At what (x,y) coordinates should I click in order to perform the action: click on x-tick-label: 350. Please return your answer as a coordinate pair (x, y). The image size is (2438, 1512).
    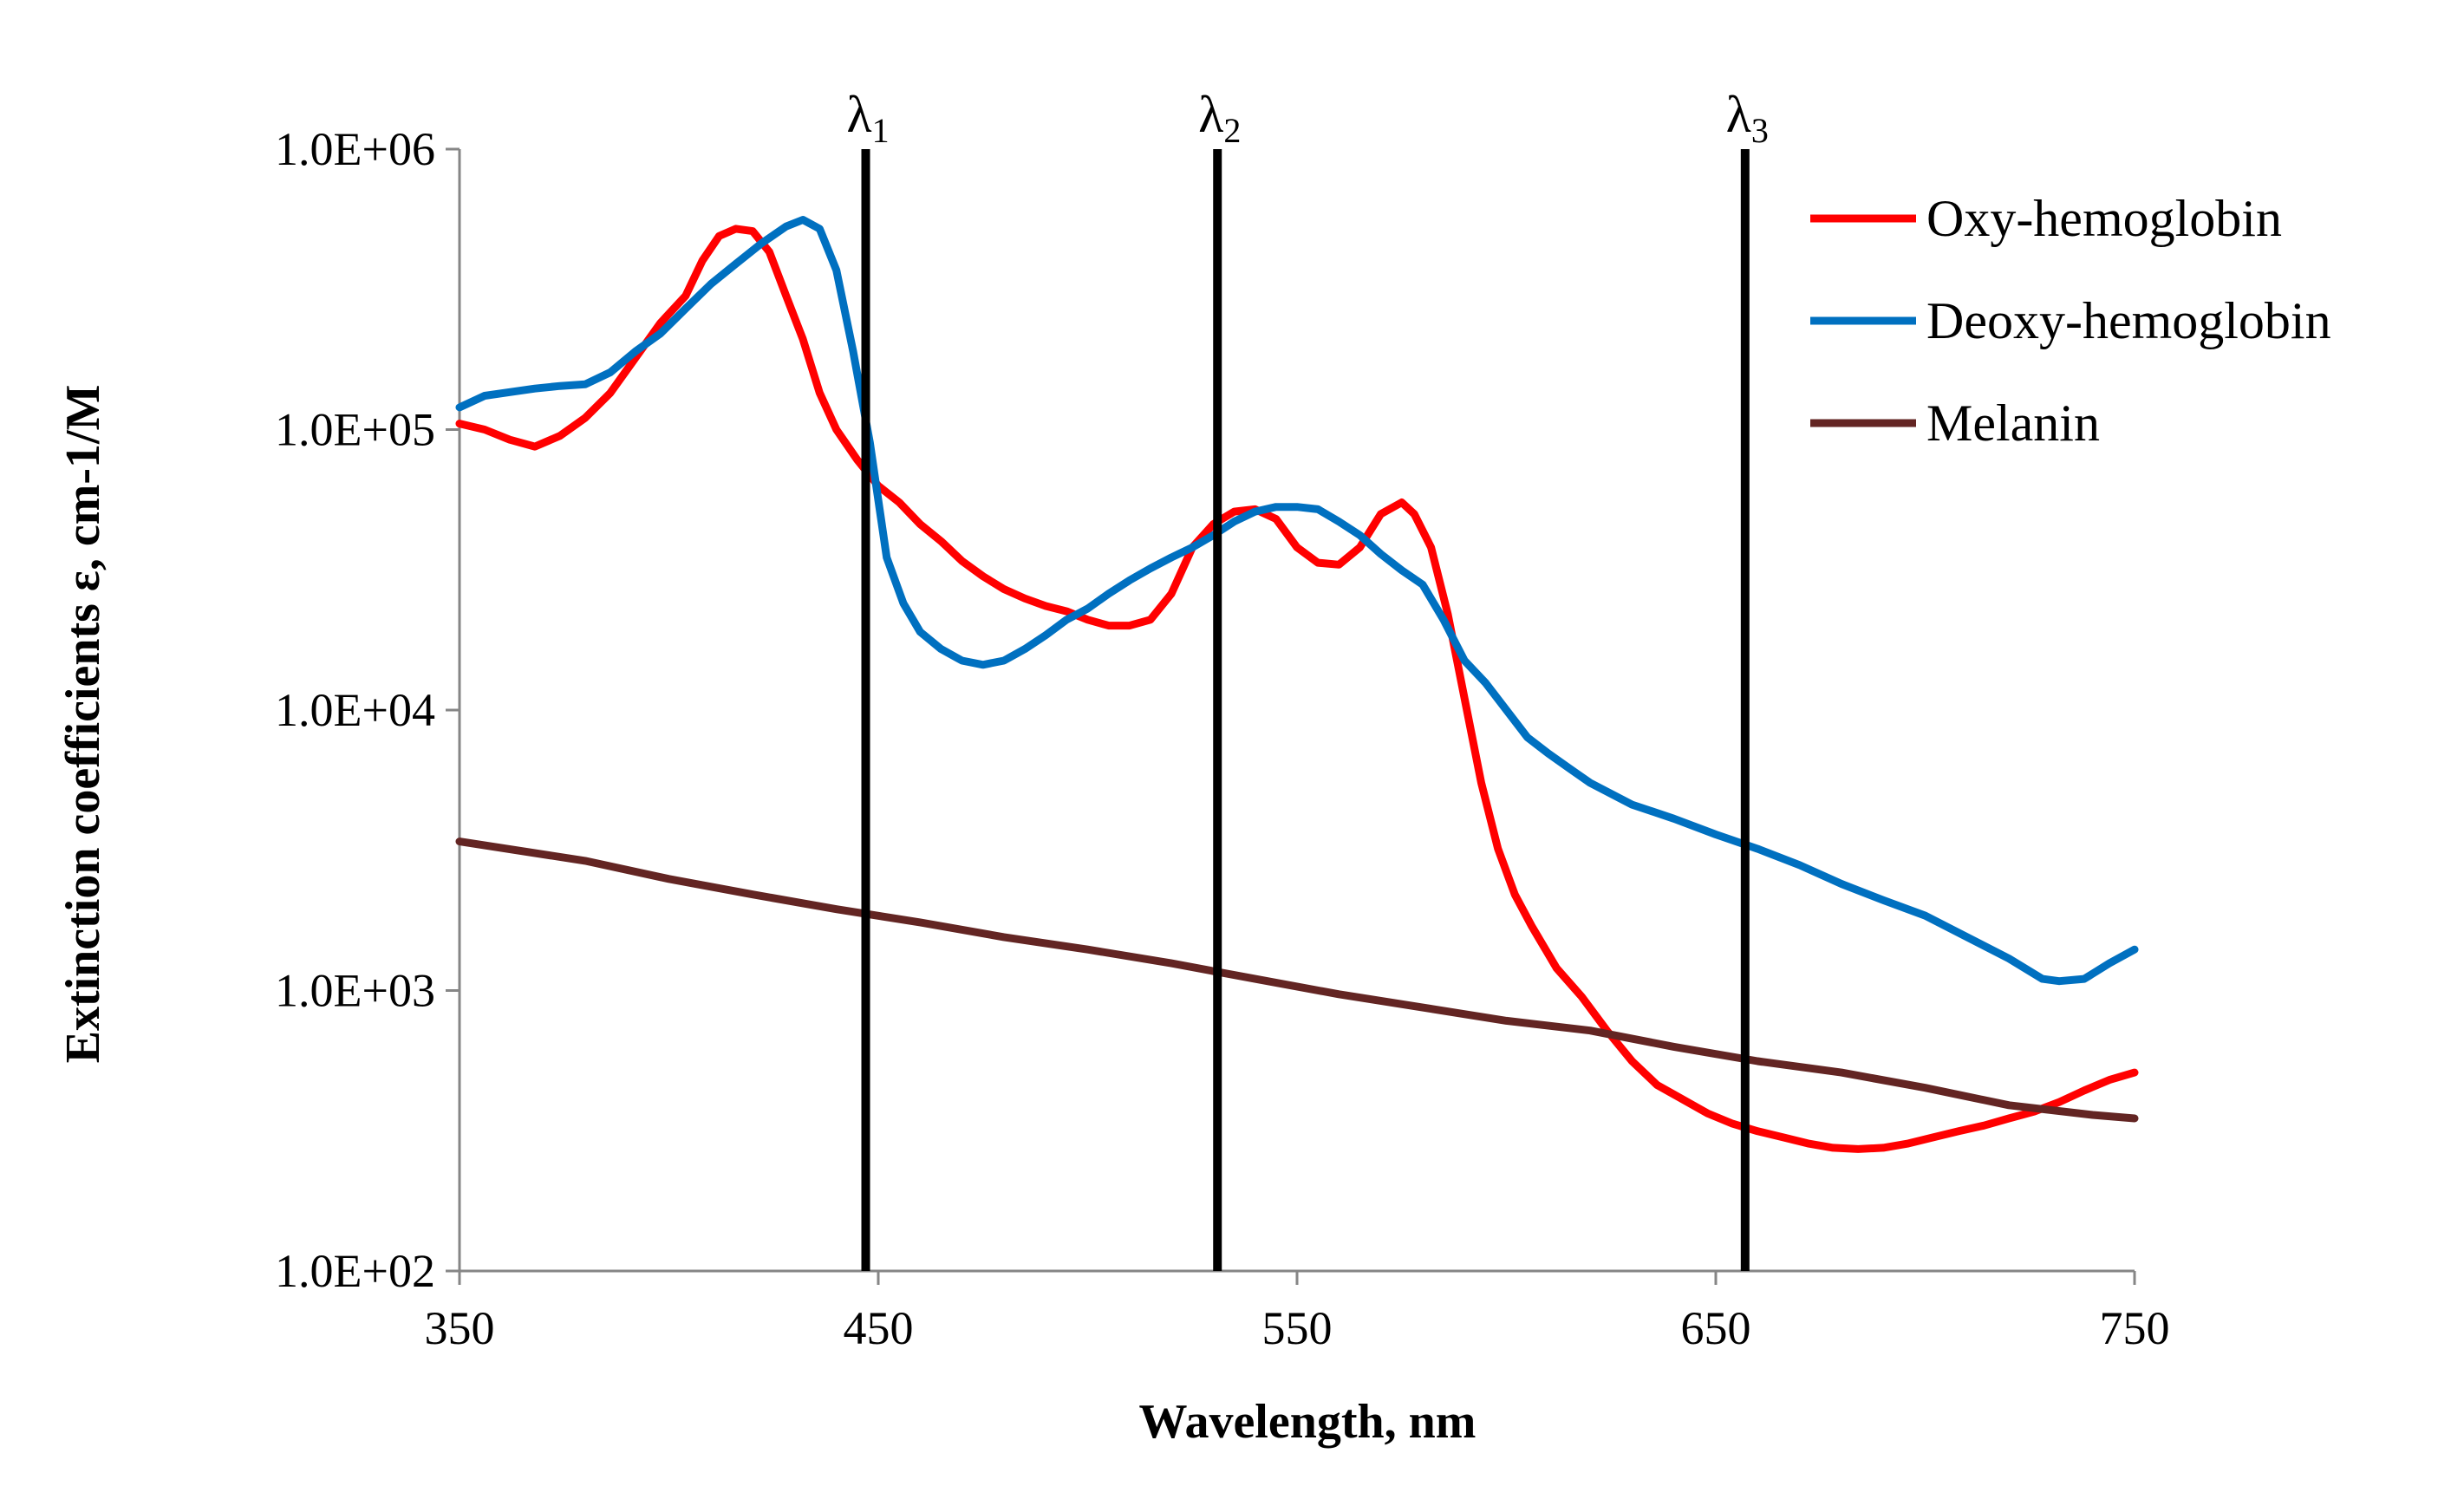
    Looking at the image, I should click on (460, 1328).